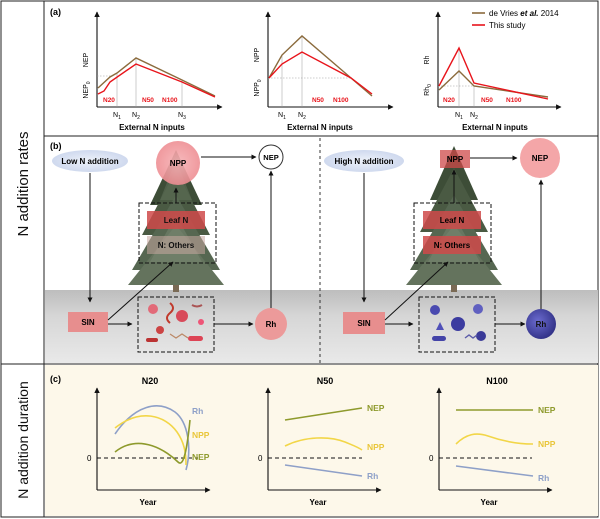 The width and height of the screenshot is (600, 519). I want to click on chart-title: N100, so click(497, 381).